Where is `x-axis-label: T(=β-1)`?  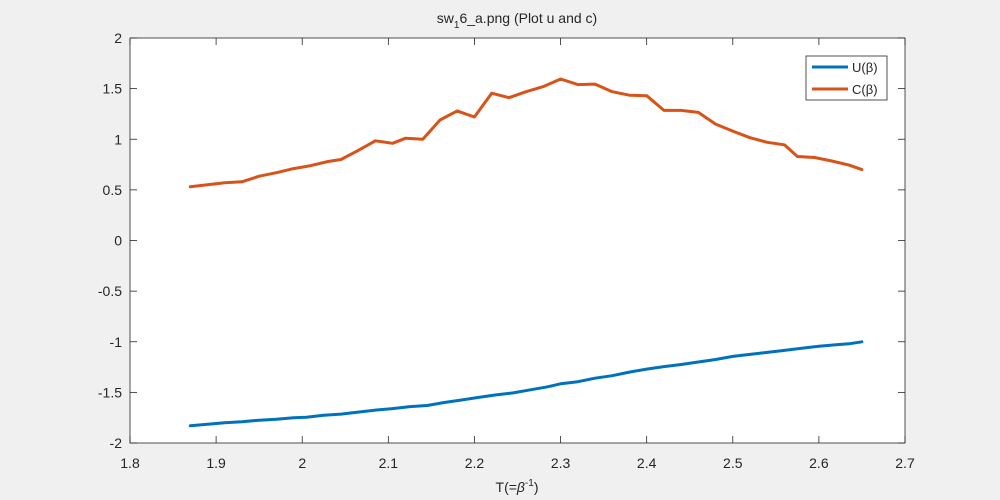
x-axis-label: T(=β-1) is located at coordinates (517, 486).